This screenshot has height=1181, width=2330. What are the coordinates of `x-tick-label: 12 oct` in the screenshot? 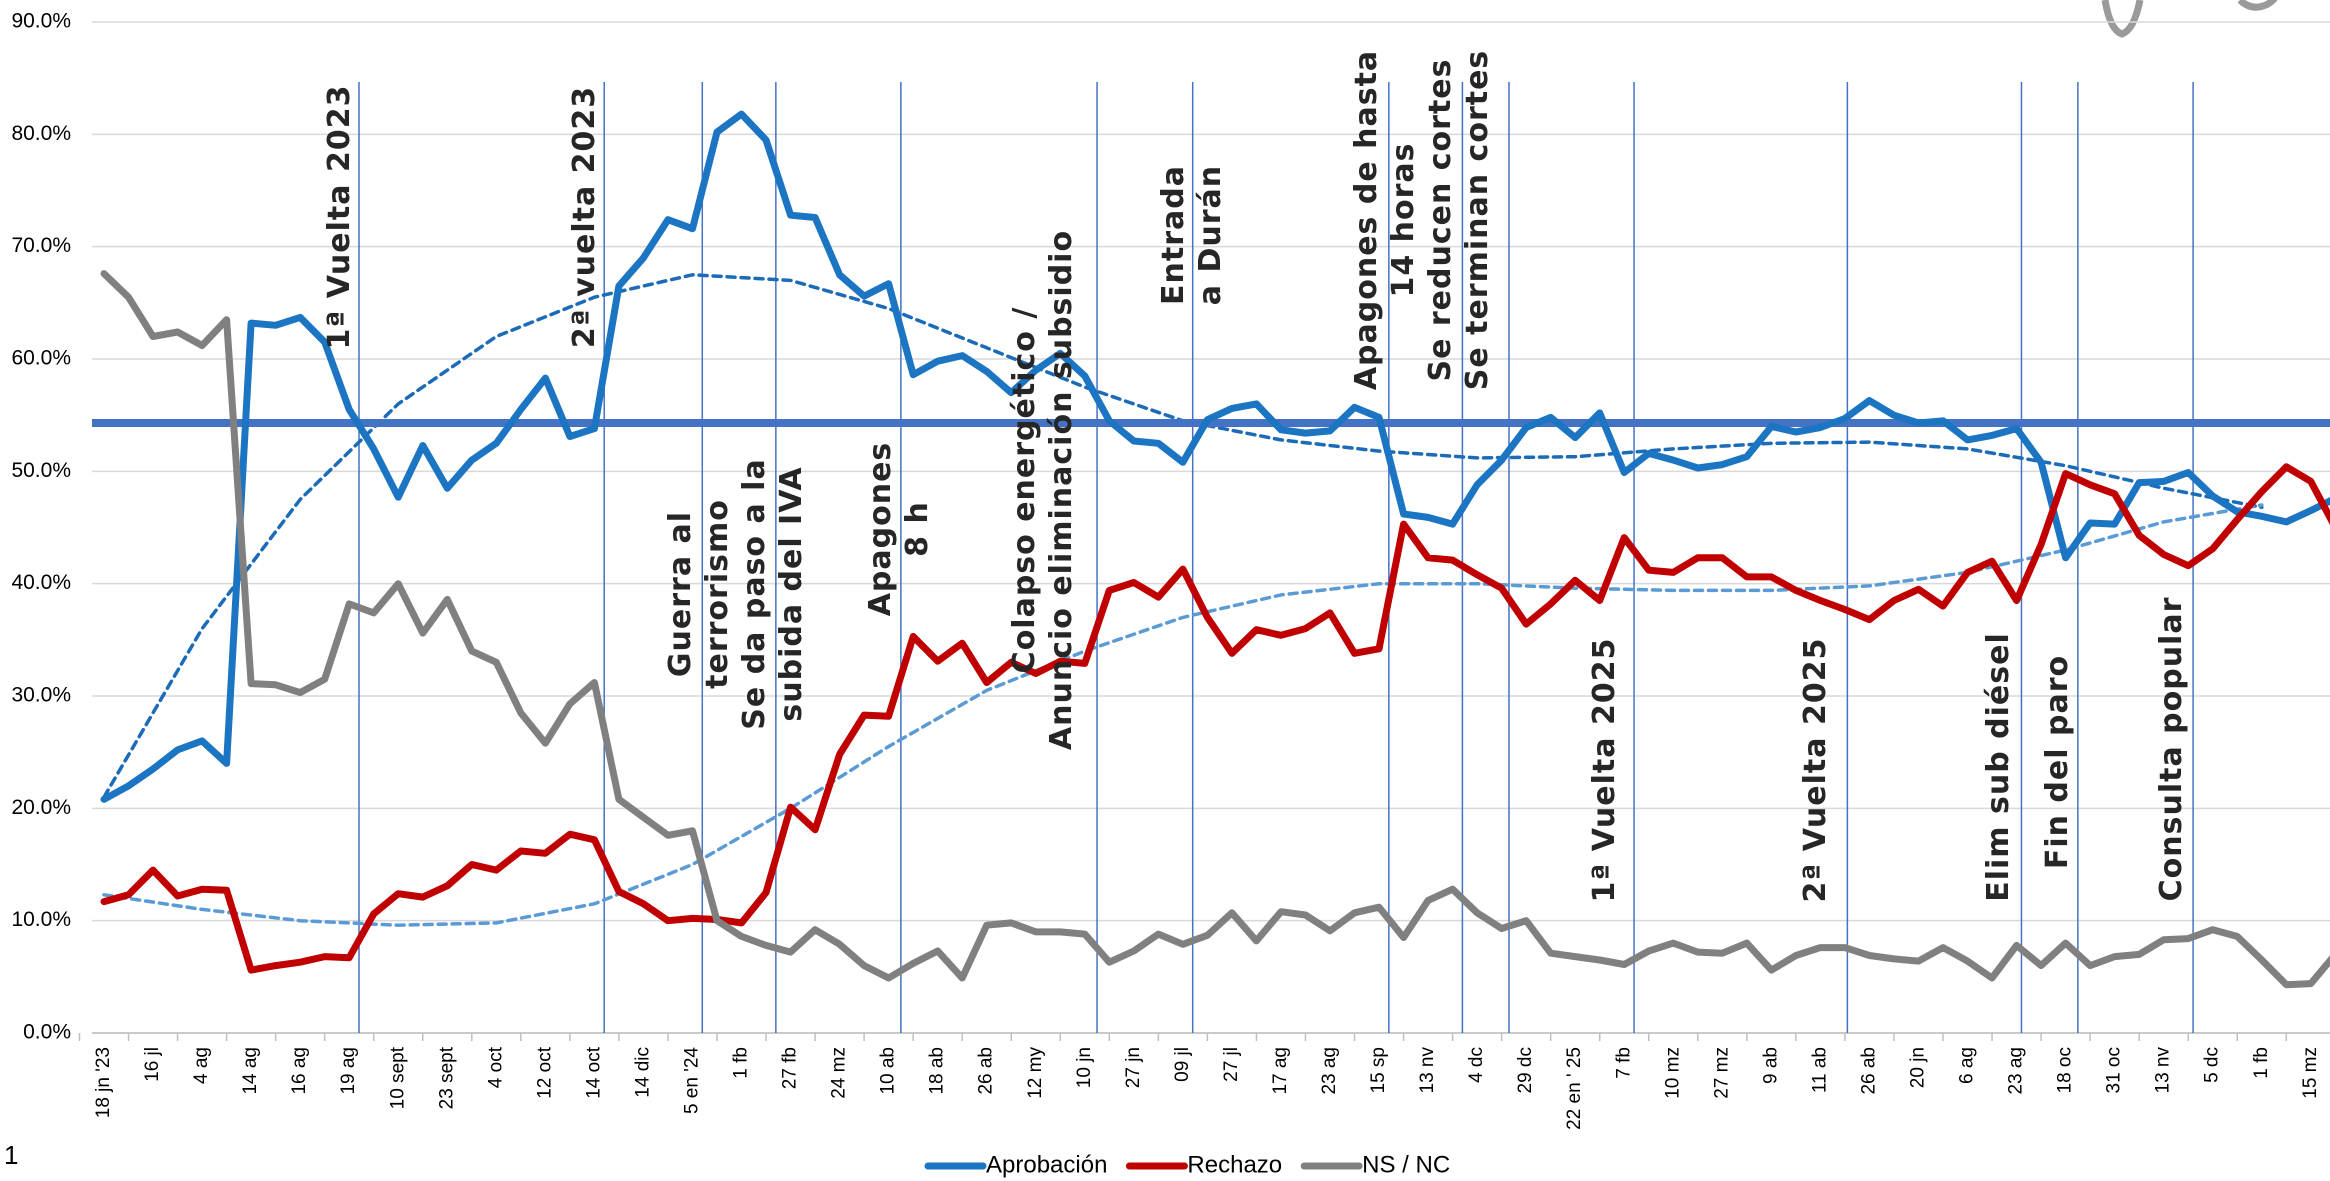 It's located at (544, 1072).